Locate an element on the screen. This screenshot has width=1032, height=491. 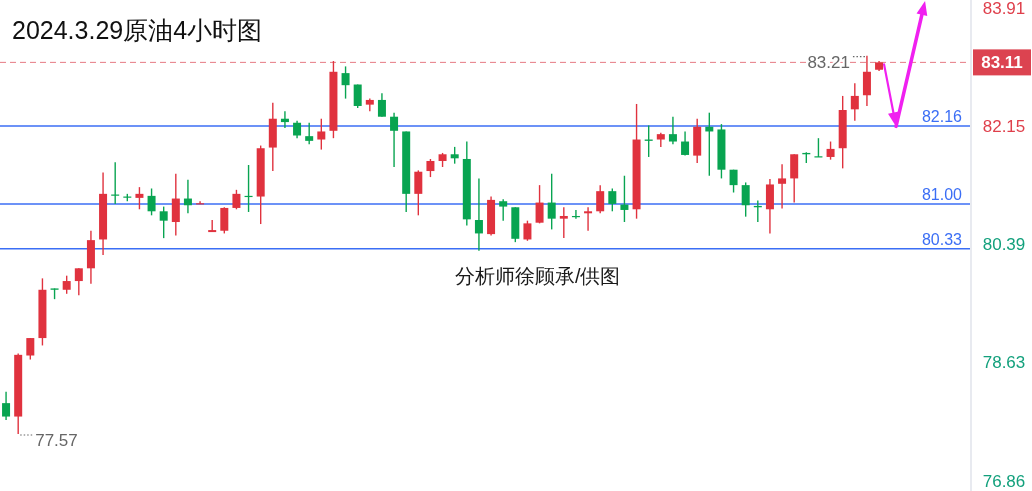
ref-line-label: 83.11 is located at coordinates (1002, 62).